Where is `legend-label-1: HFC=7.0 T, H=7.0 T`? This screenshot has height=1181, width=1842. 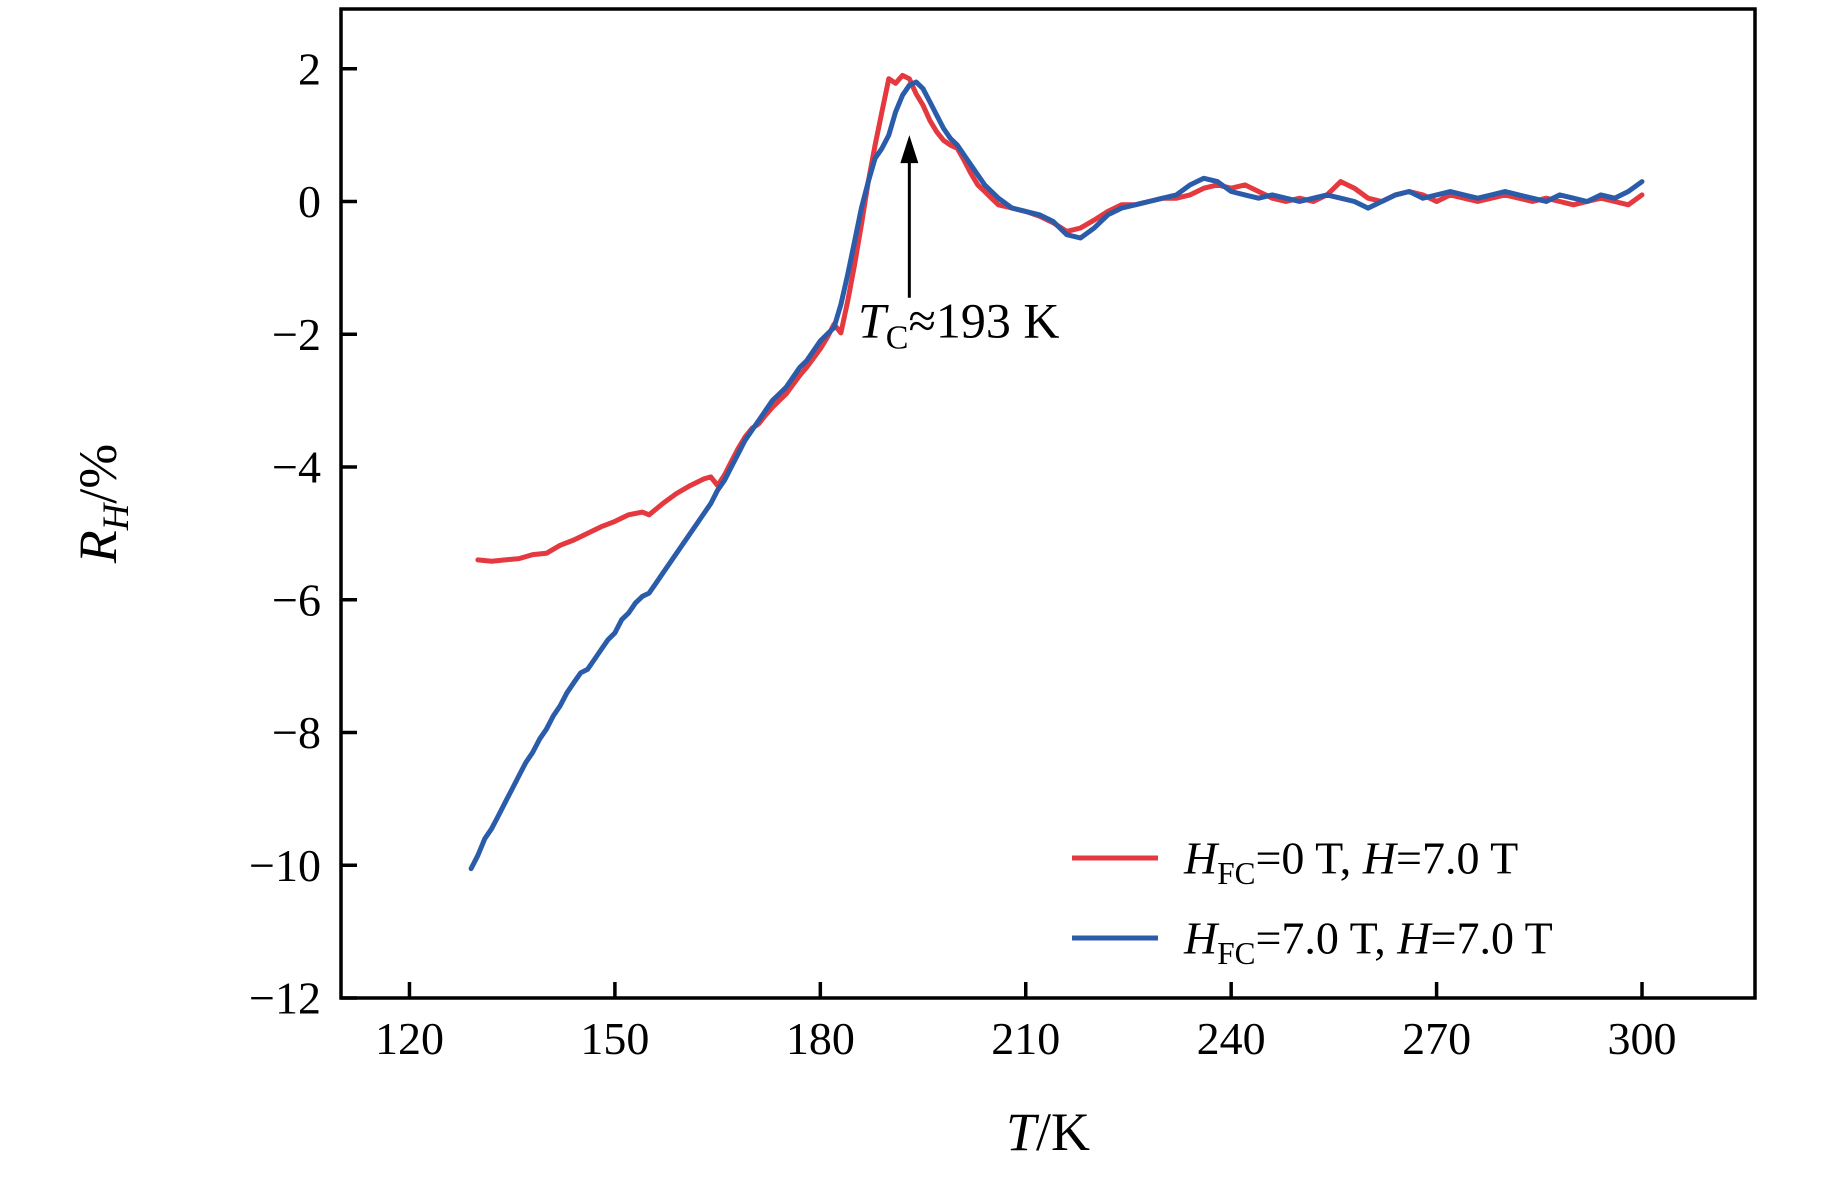
legend-label-1: HFC=7.0 T, H=7.0 T is located at coordinates (1368, 942).